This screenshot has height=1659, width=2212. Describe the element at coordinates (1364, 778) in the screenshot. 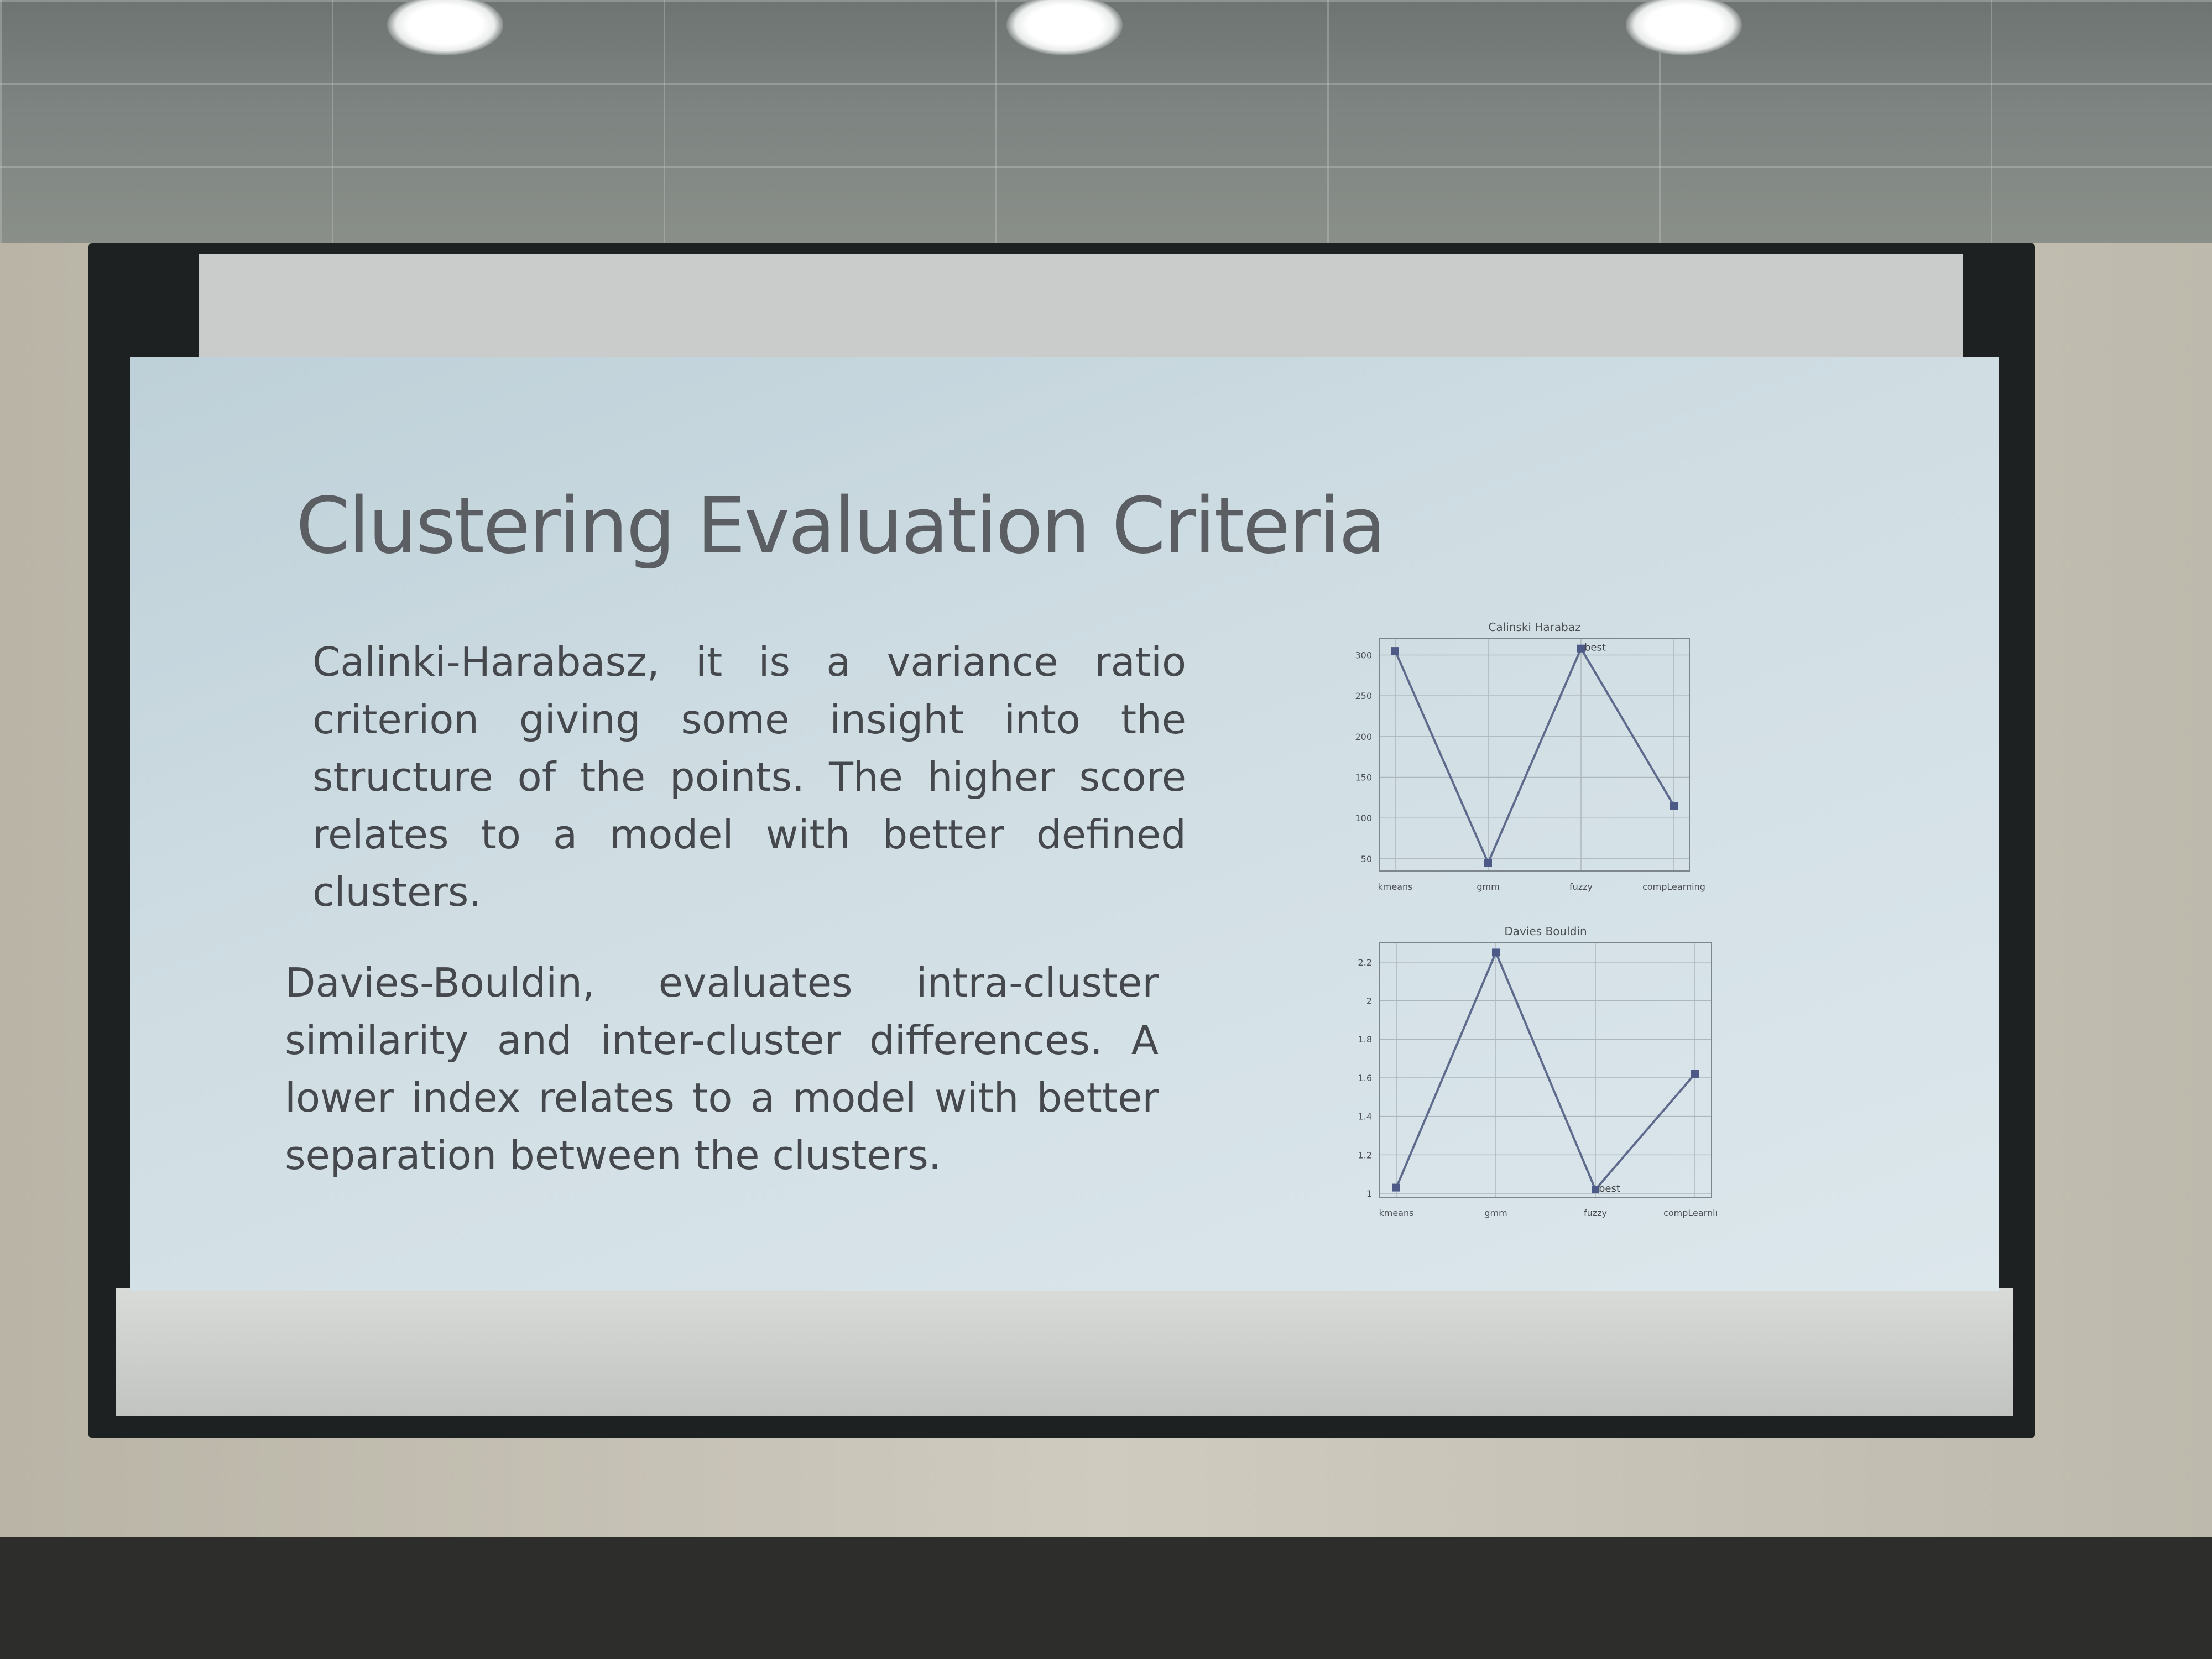

I see `y-tick-label: 150` at that location.